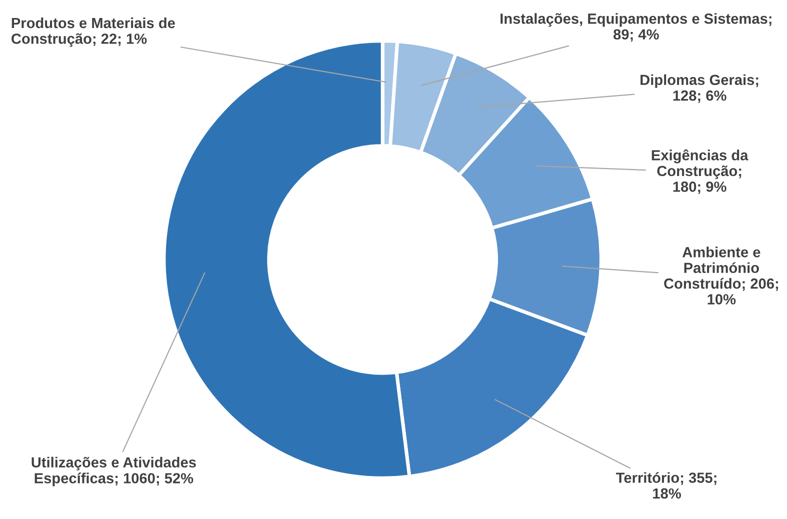 Image resolution: width=787 pixels, height=519 pixels. I want to click on slice-label: Diplomas Gerais; 128; 6%, so click(699, 88).